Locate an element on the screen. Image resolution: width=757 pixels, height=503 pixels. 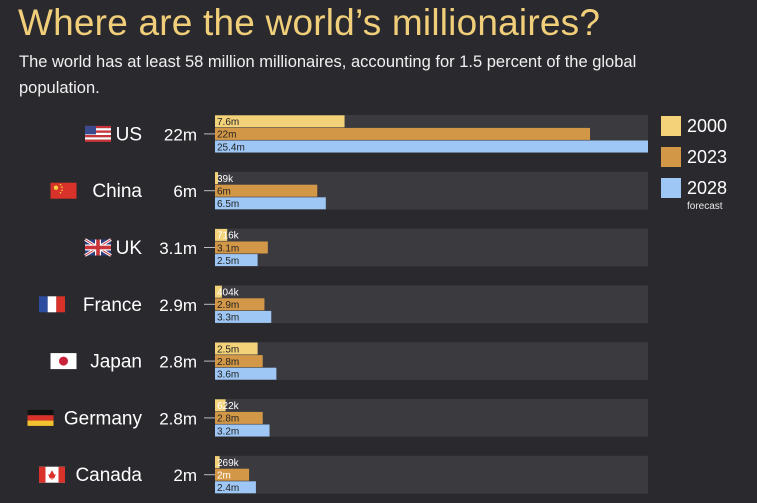
legend-swatch-2023 is located at coordinates (671, 157).